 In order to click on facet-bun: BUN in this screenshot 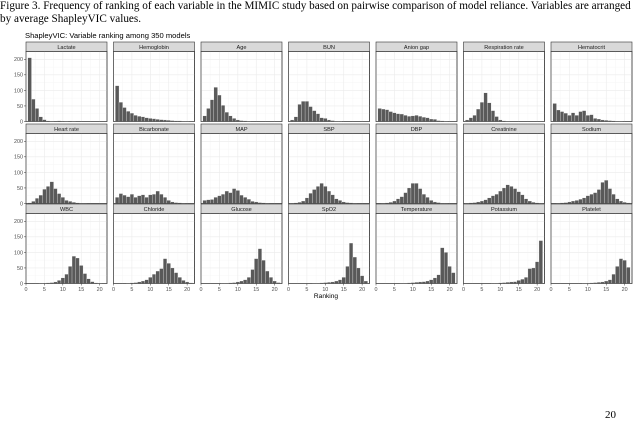, I will do `click(329, 81)`.